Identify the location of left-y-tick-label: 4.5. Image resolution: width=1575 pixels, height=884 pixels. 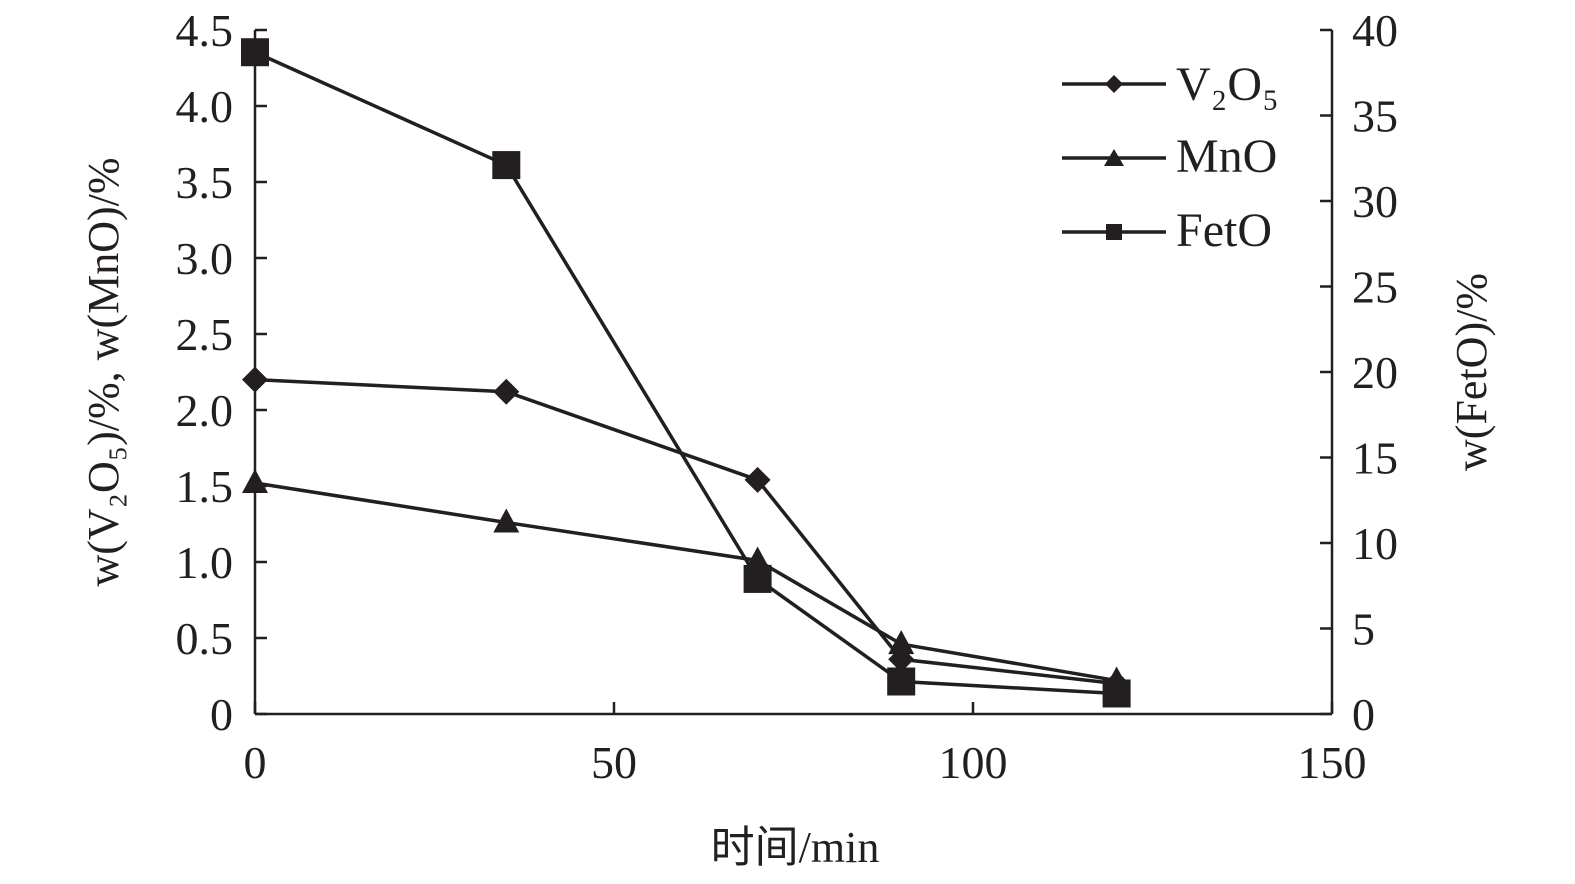
(205, 30).